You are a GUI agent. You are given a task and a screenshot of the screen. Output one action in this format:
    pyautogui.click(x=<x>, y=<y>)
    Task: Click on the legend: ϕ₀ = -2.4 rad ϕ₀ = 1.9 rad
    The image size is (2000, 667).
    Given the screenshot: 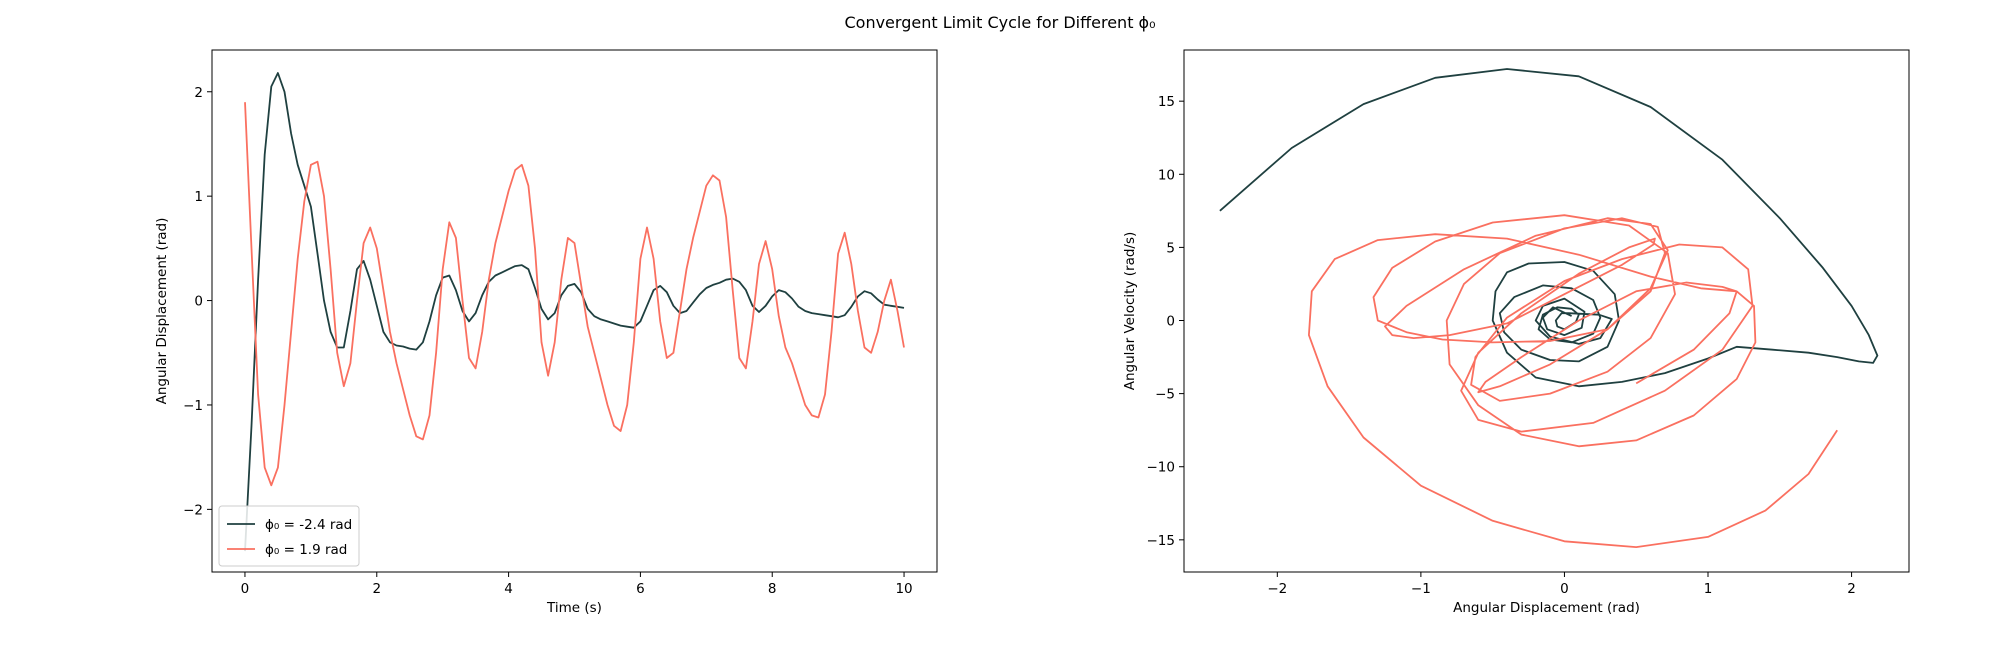 What is the action you would take?
    pyautogui.click(x=289, y=536)
    